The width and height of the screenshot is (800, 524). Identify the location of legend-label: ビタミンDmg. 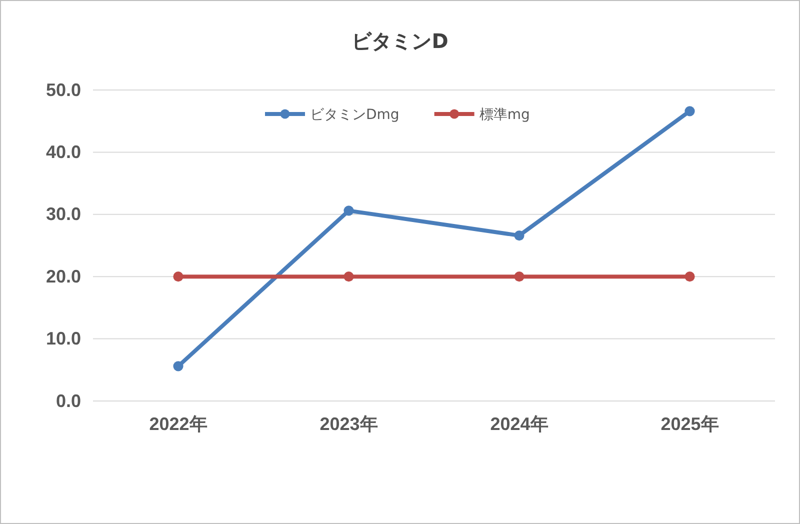
(355, 115).